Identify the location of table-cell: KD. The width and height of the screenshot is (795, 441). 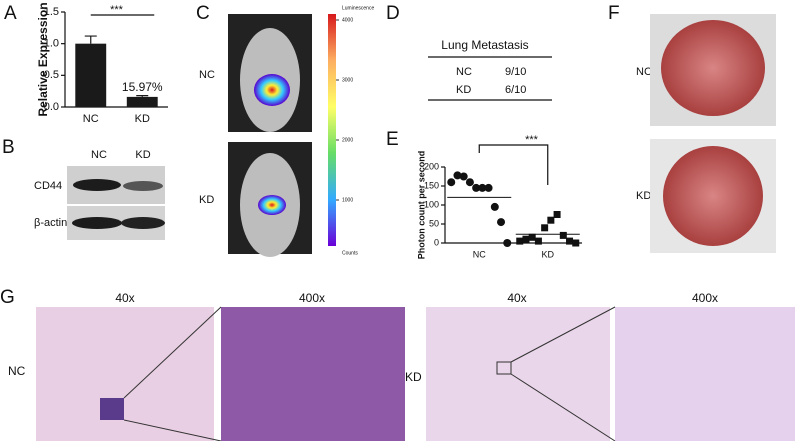
(463, 90).